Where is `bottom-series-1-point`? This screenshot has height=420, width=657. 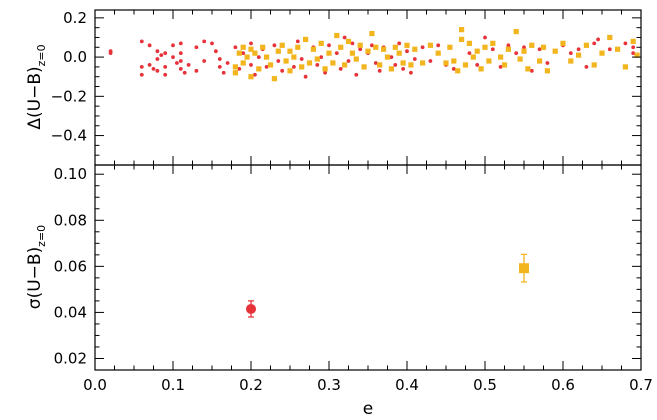
bottom-series-1-point is located at coordinates (524, 268).